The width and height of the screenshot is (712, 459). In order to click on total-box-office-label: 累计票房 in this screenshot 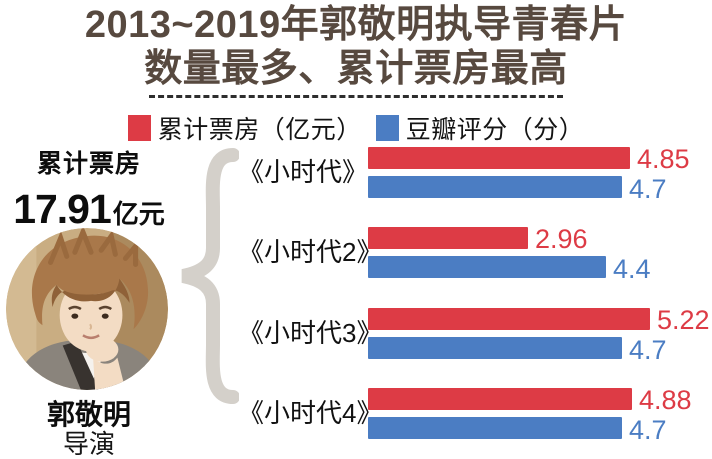, I will do `click(88, 164)`.